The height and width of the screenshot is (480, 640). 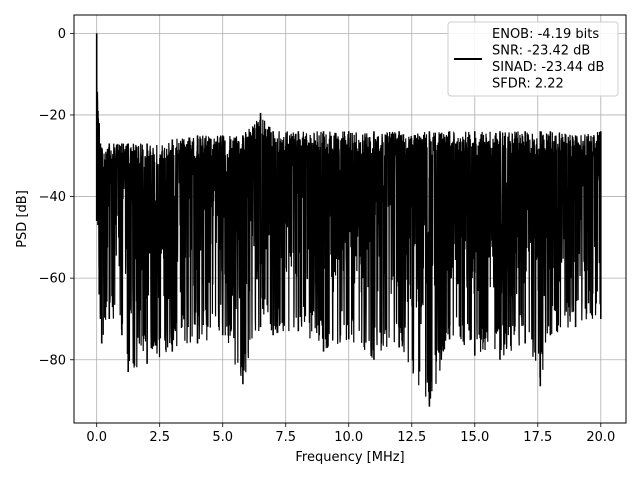 What do you see at coordinates (349, 457) in the screenshot?
I see `x-axis-label: Frequency [MHz]` at bounding box center [349, 457].